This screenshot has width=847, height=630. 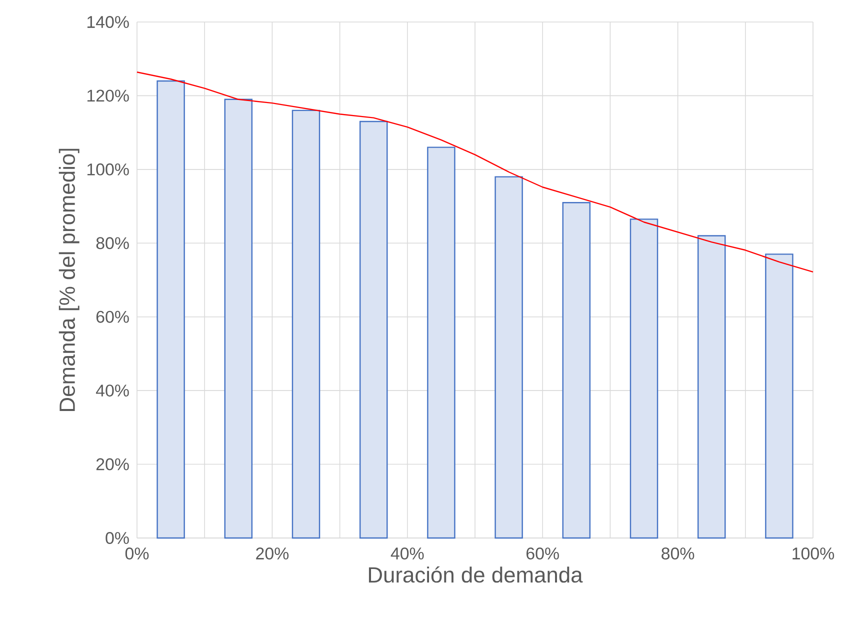 What do you see at coordinates (475, 574) in the screenshot?
I see `x-axis-title: Duración de demanda` at bounding box center [475, 574].